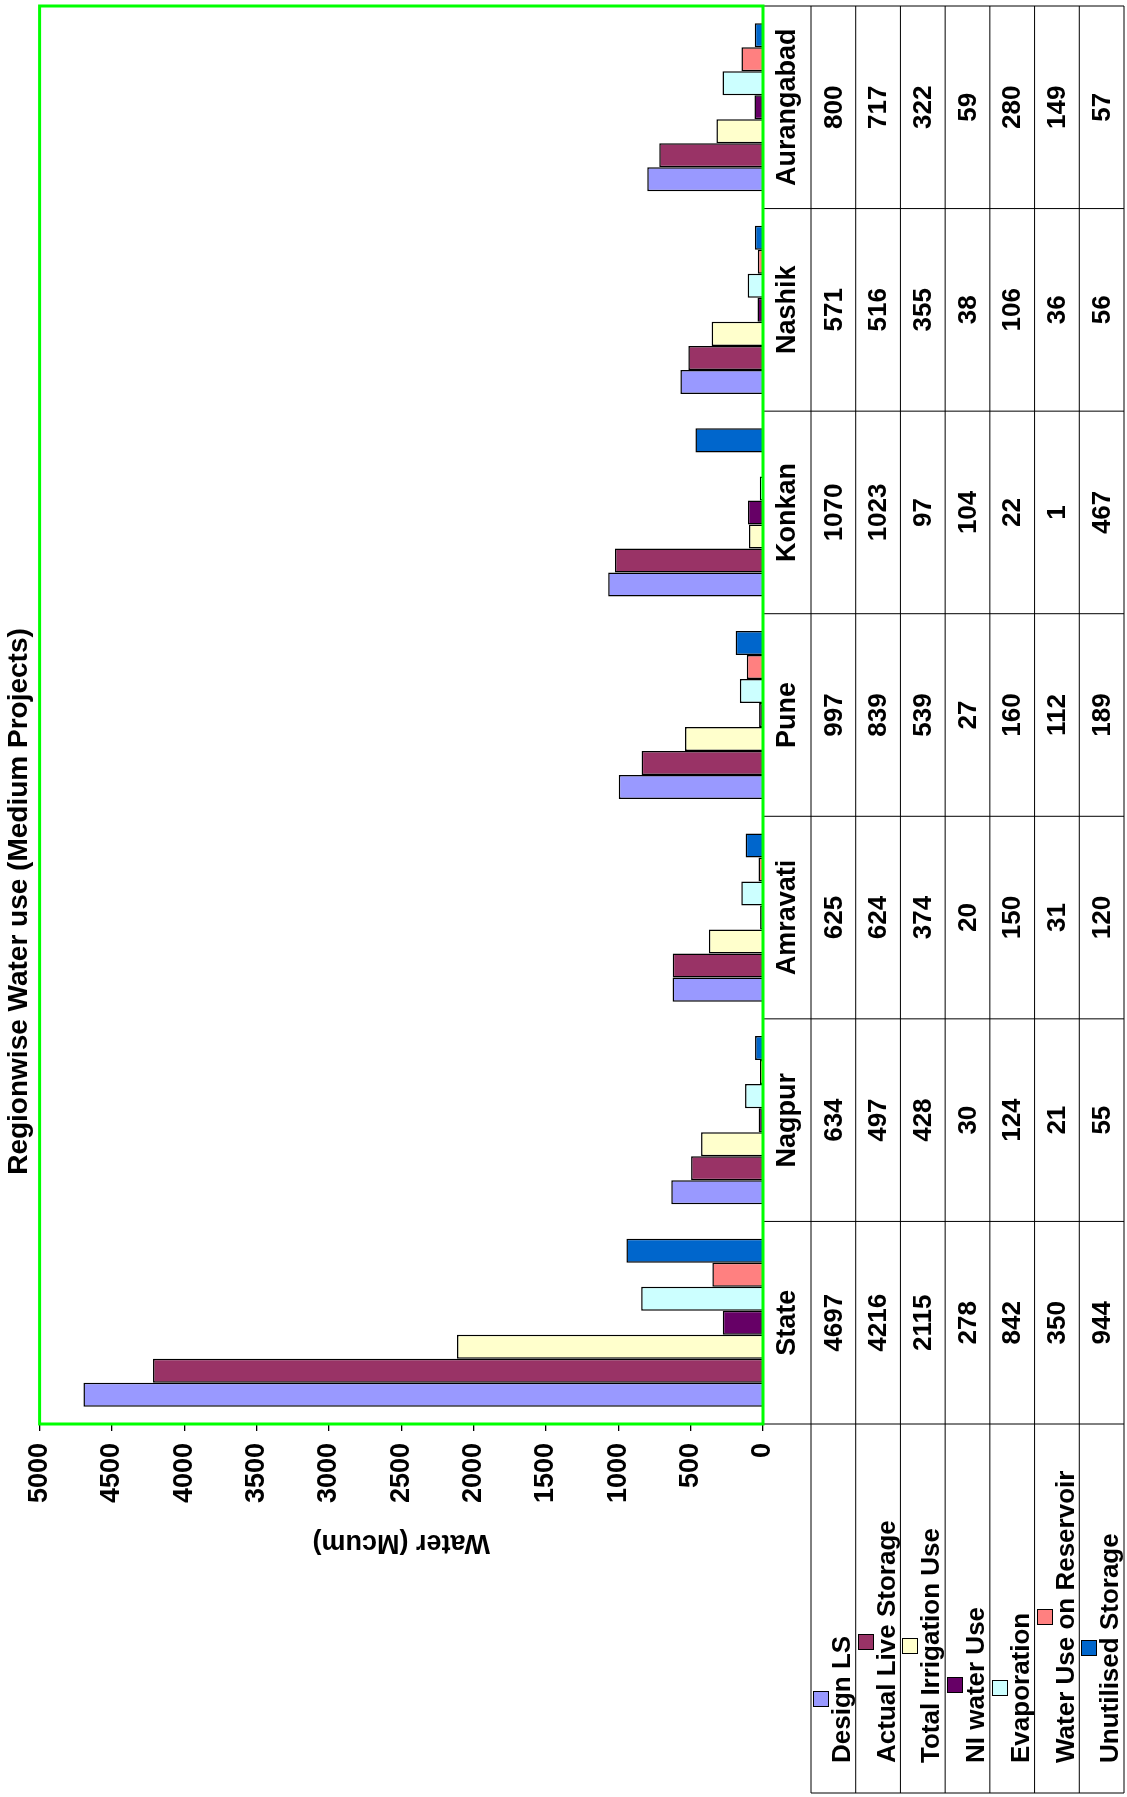 The width and height of the screenshot is (1127, 1797). What do you see at coordinates (1056, 512) in the screenshot?
I see `data-label: 1` at bounding box center [1056, 512].